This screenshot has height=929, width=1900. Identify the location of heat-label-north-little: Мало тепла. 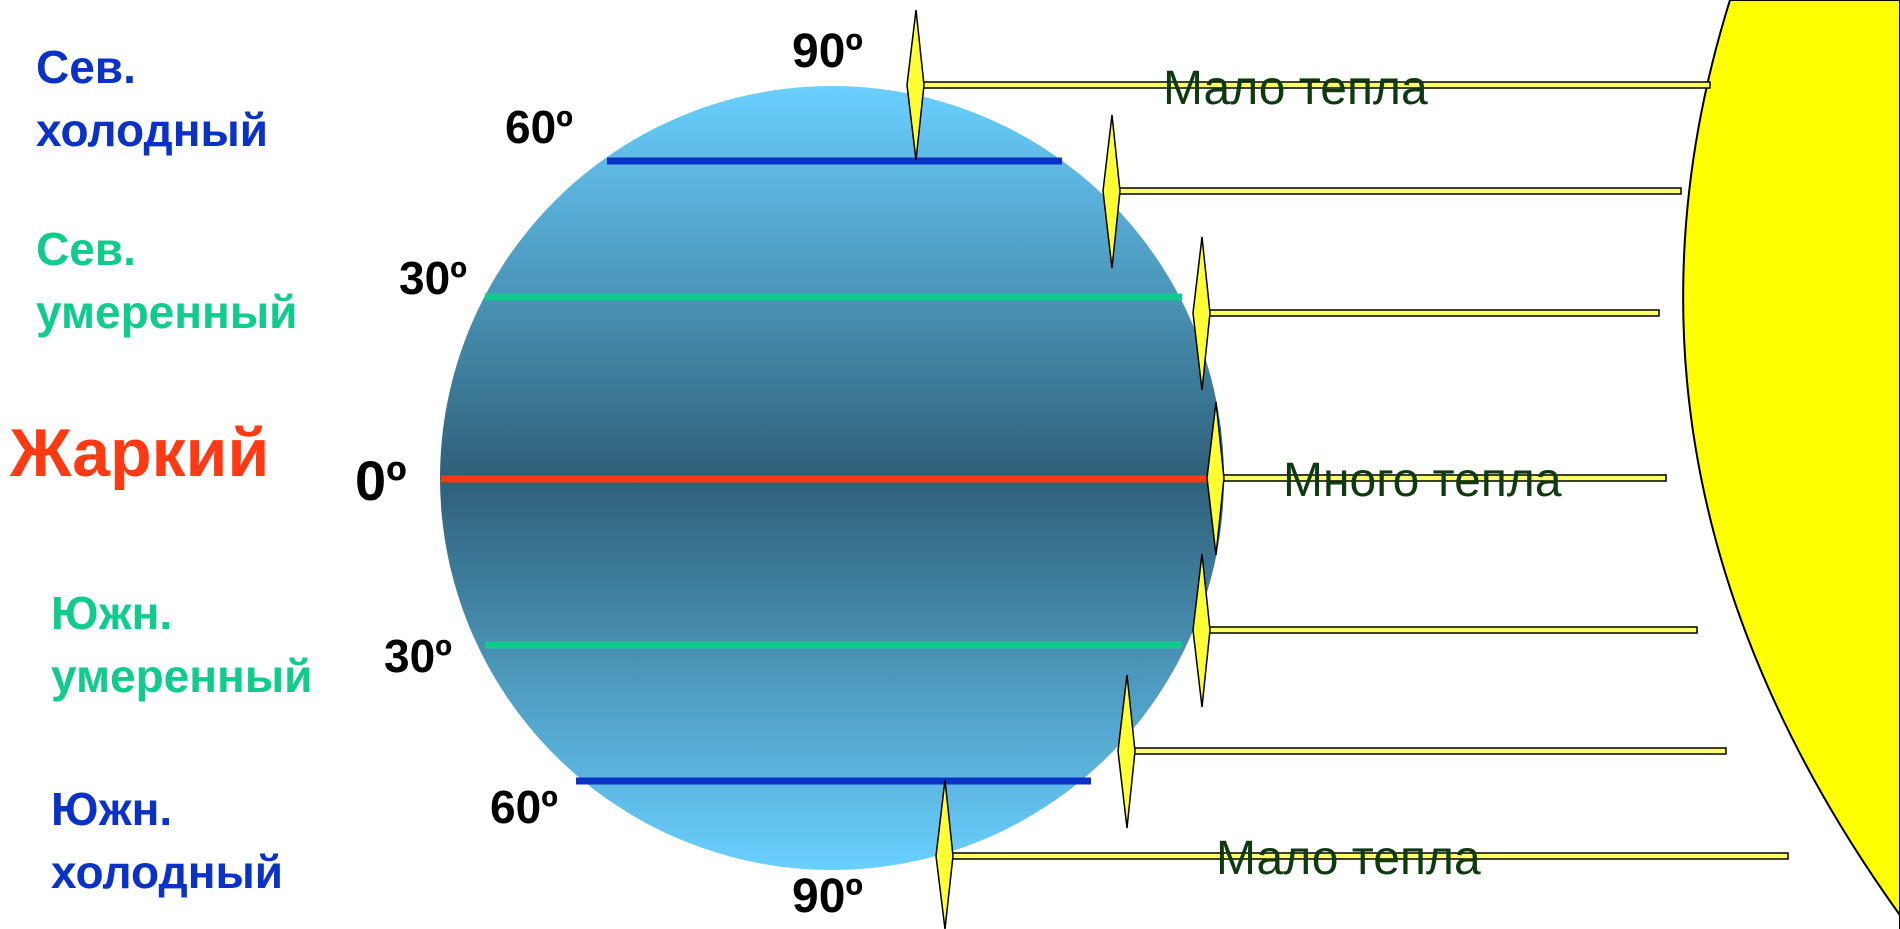
(1295, 88).